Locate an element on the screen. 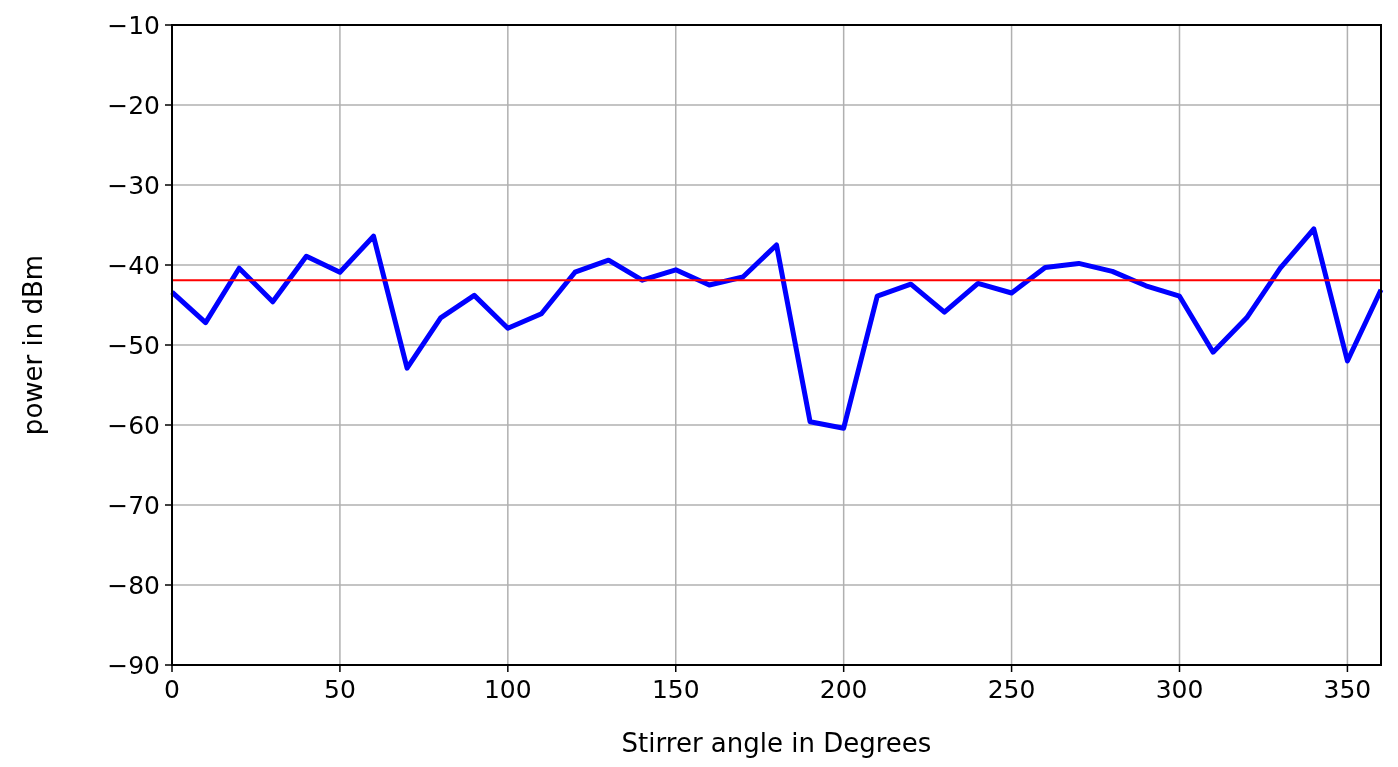 The height and width of the screenshot is (767, 1398). y-tick-label: −50 is located at coordinates (133, 345).